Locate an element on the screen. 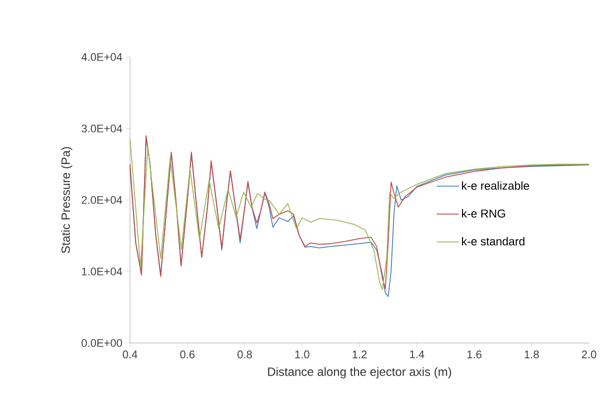 Image resolution: width=601 pixels, height=408 pixels. x-axis-title: Distance along the ejector axis (m) is located at coordinates (360, 372).